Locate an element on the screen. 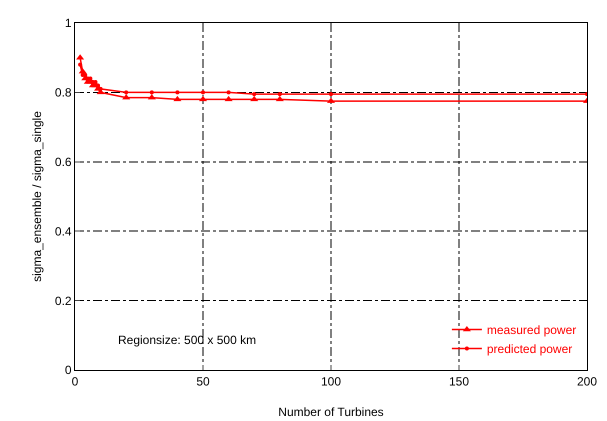 The width and height of the screenshot is (607, 421). legend-label: measured power is located at coordinates (531, 330).